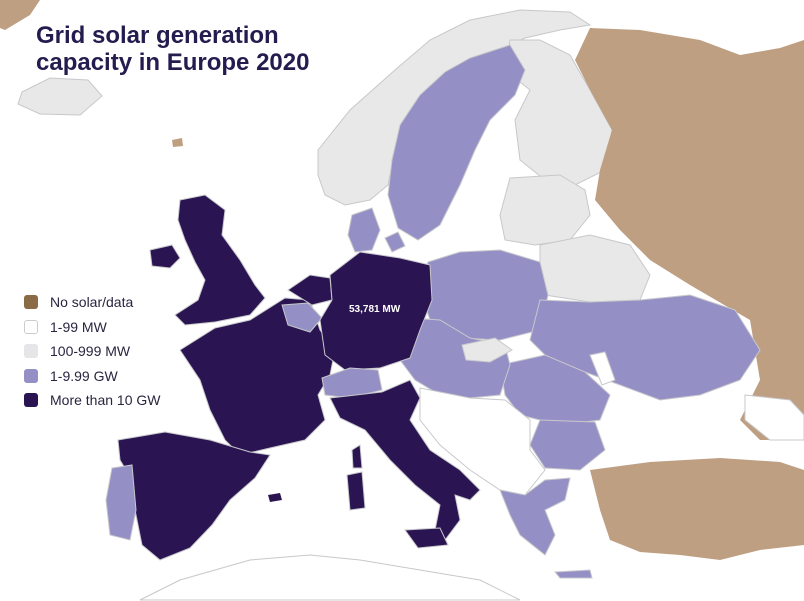 This screenshot has width=804, height=601. I want to click on legend-swatch-1-99-mw, so click(31, 326).